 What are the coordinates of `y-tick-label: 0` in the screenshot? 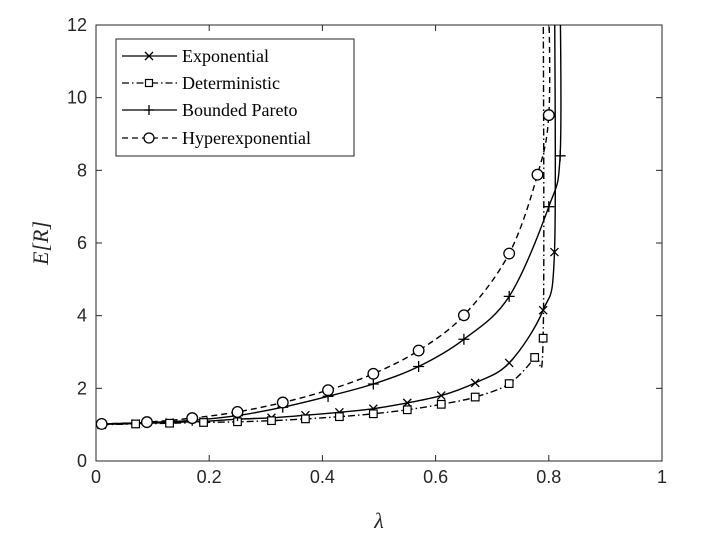 It's located at (82, 461).